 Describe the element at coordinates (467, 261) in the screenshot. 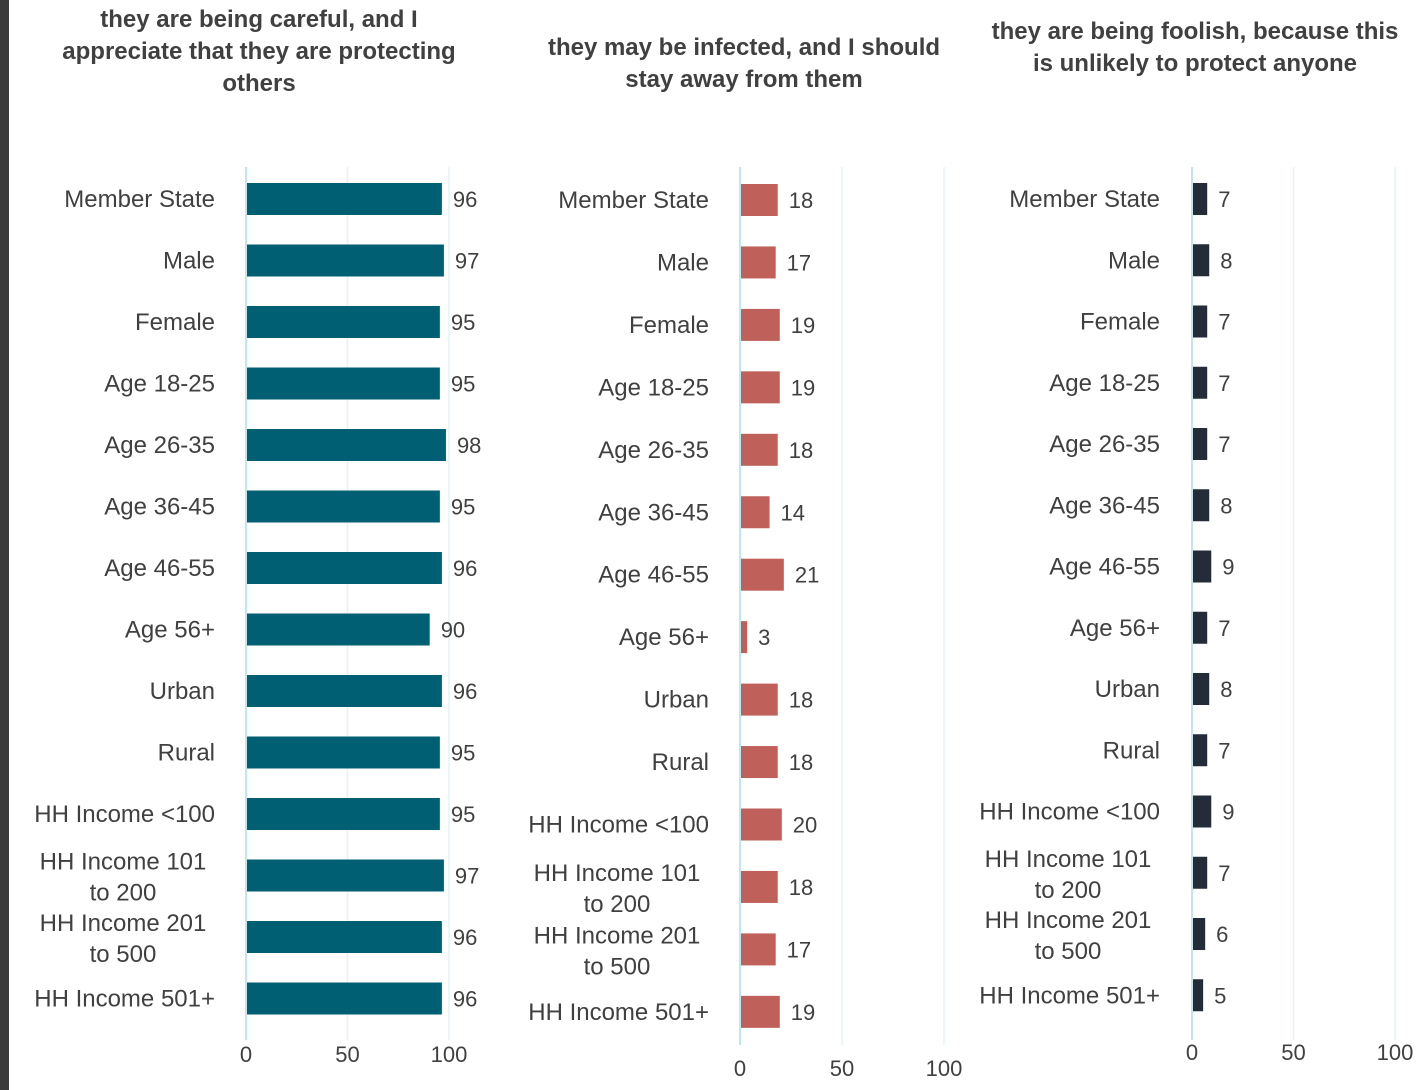

I see `data-label: 97` at that location.